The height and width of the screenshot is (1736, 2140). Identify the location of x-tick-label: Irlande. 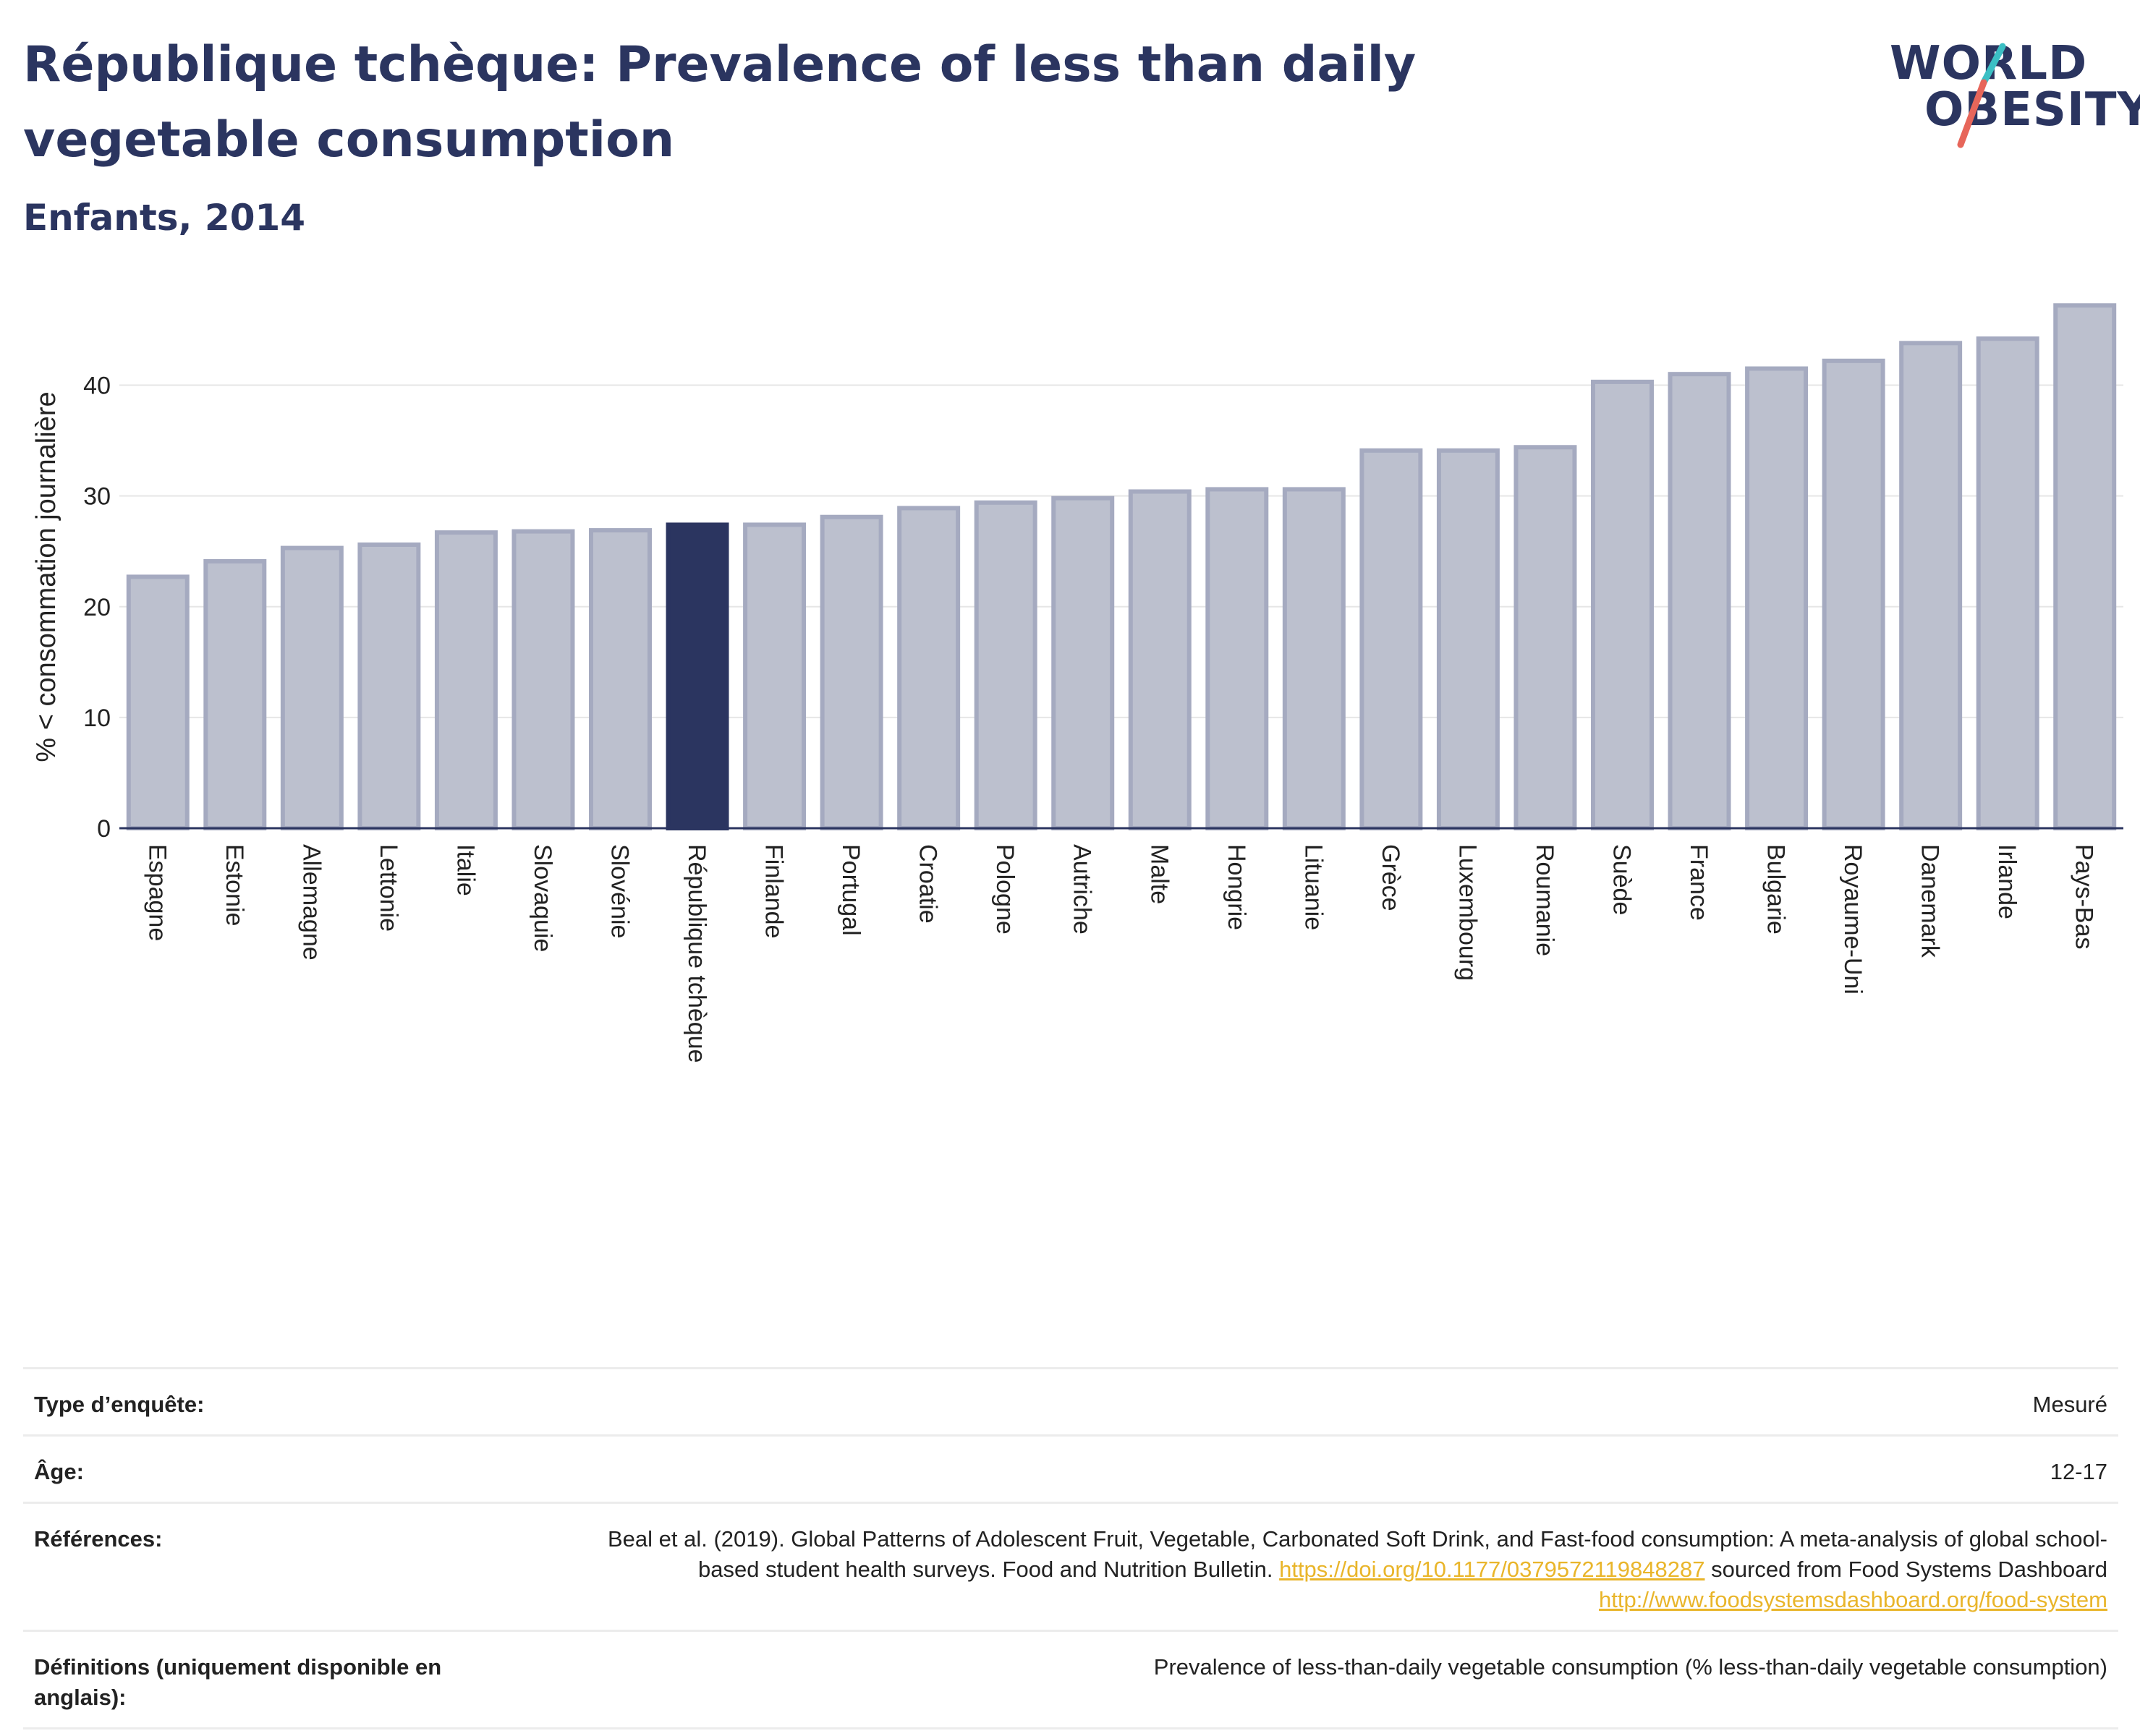
(2007, 881).